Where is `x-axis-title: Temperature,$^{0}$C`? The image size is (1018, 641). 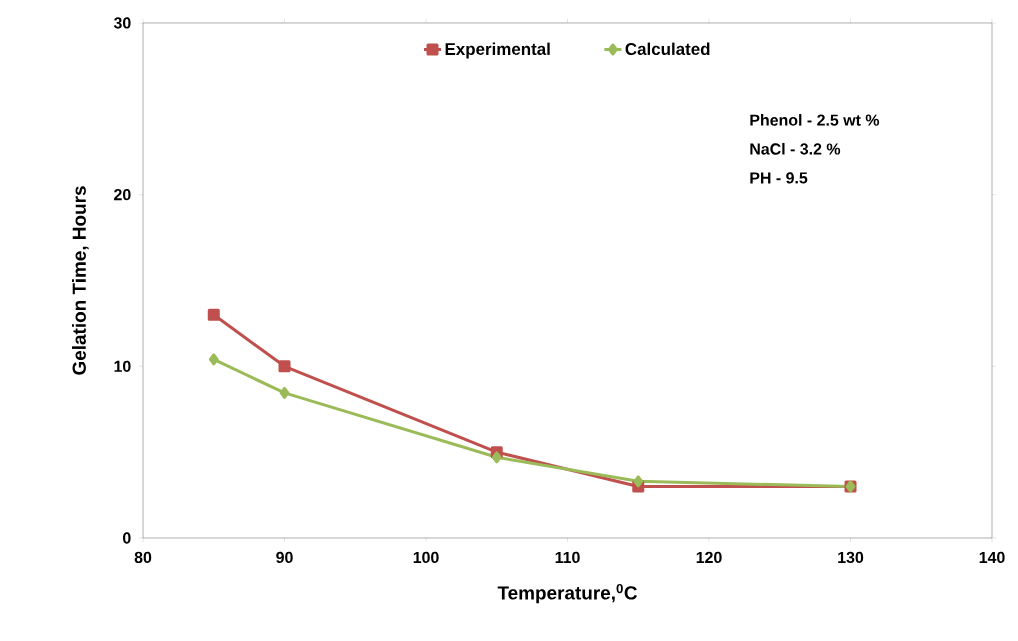 x-axis-title: Temperature,$^{0}$C is located at coordinates (567, 593).